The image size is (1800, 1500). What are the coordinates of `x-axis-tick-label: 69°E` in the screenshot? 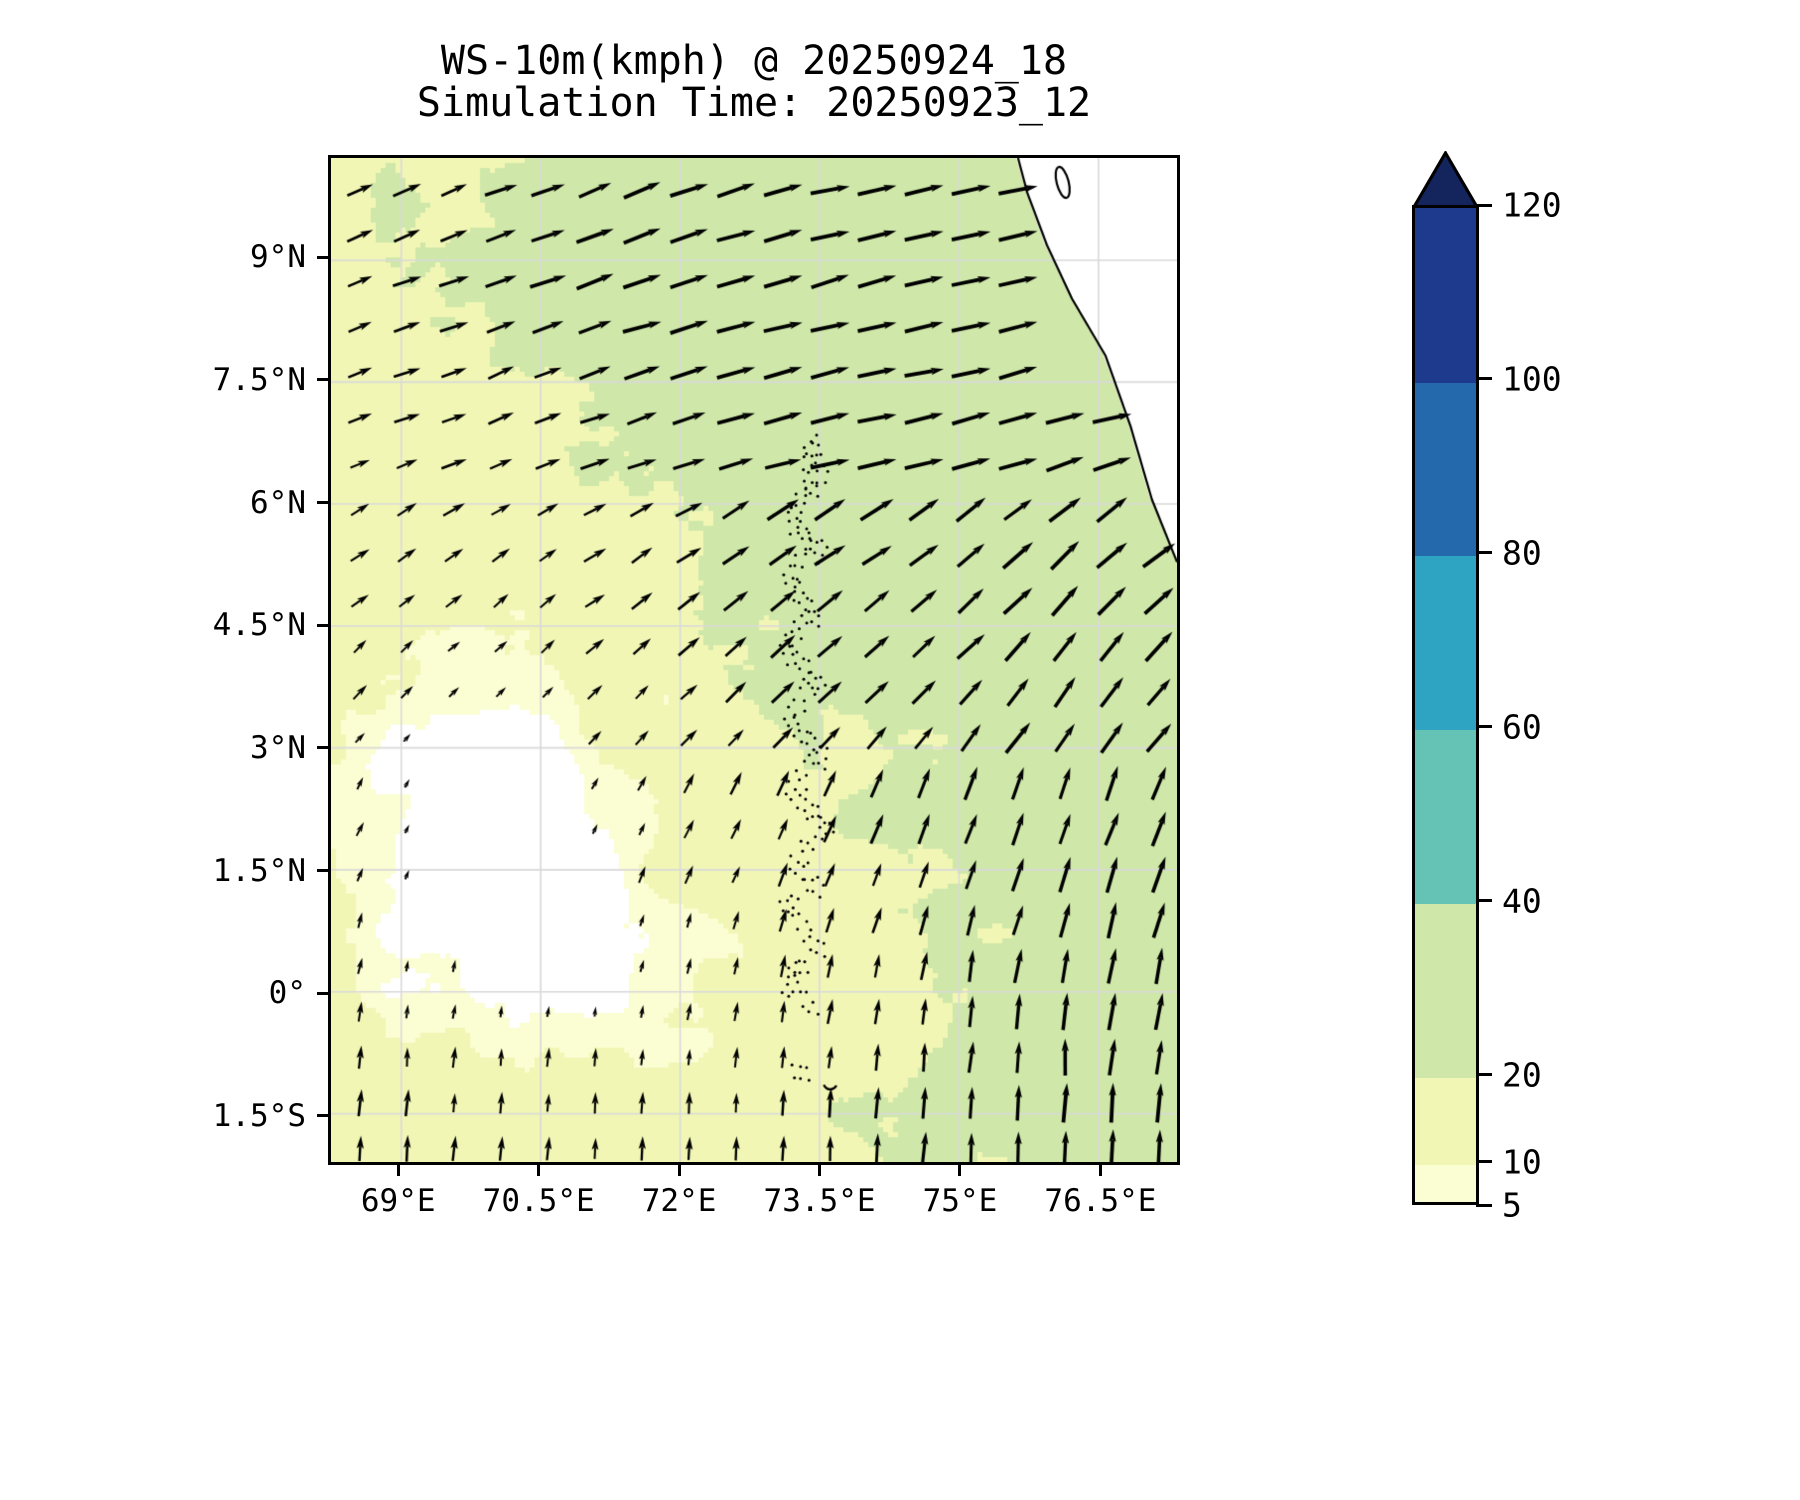 It's located at (398, 1201).